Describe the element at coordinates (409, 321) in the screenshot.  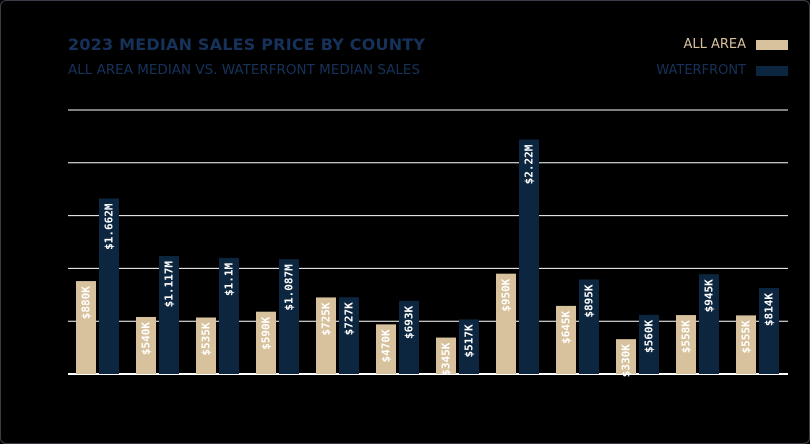
I see `data-label-waterfront-5: $693K` at that location.